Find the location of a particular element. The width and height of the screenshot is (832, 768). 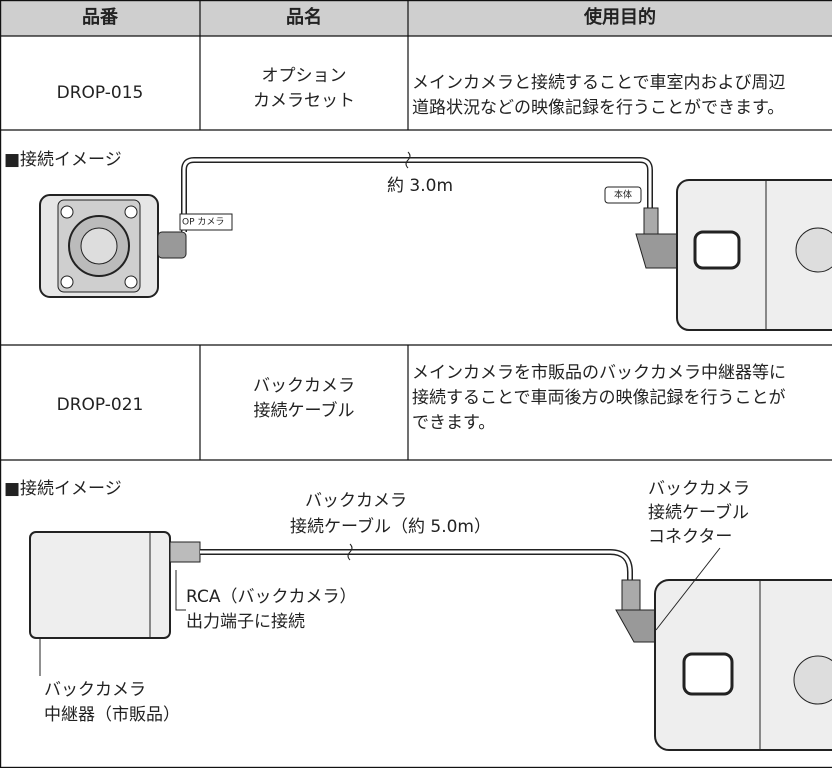

header: 使用目的 is located at coordinates (619, 17).